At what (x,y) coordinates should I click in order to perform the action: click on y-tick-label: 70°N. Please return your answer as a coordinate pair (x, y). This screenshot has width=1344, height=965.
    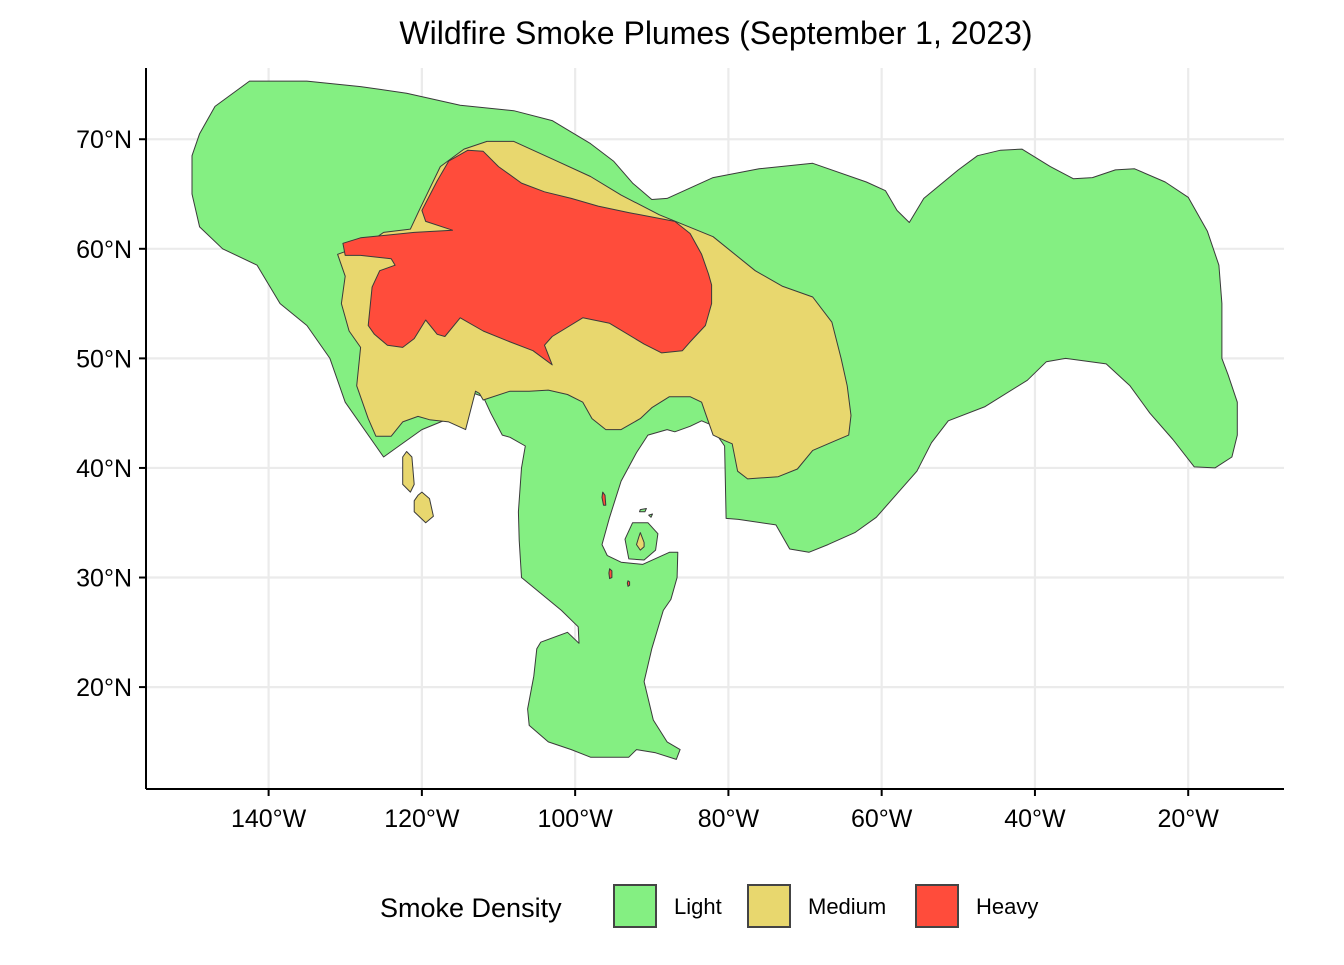
    Looking at the image, I should click on (104, 140).